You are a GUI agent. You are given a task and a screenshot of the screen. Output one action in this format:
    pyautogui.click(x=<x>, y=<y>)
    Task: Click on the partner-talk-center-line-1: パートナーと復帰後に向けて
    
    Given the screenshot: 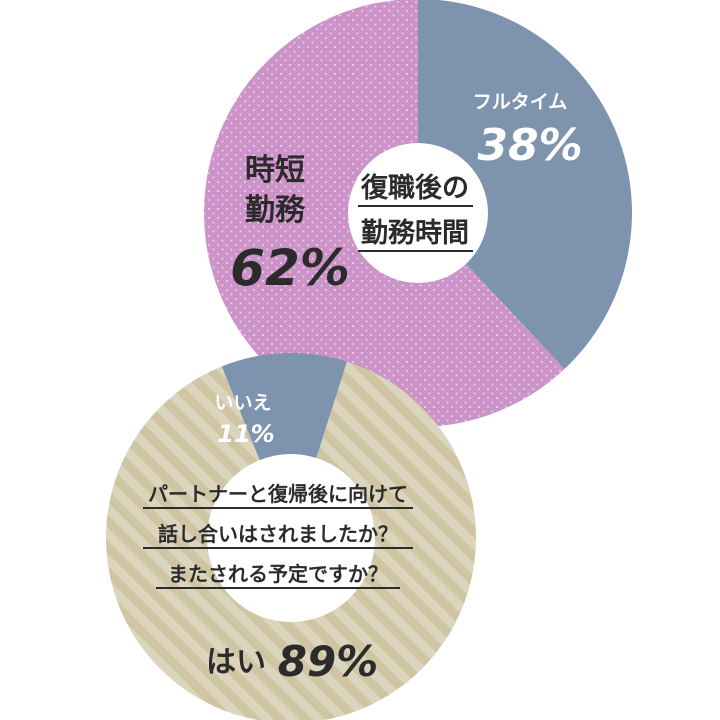 What is the action you would take?
    pyautogui.click(x=278, y=494)
    